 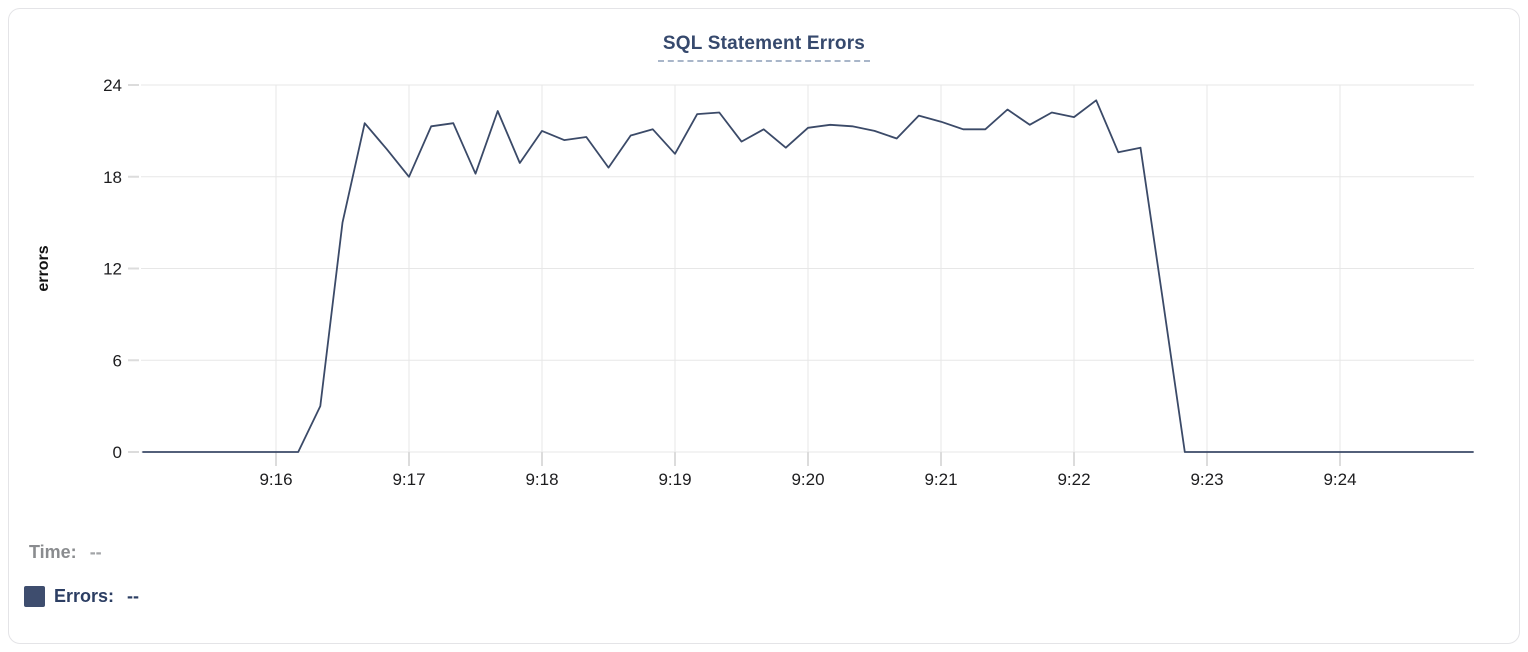 I want to click on errors-series-swatch, so click(x=34, y=596).